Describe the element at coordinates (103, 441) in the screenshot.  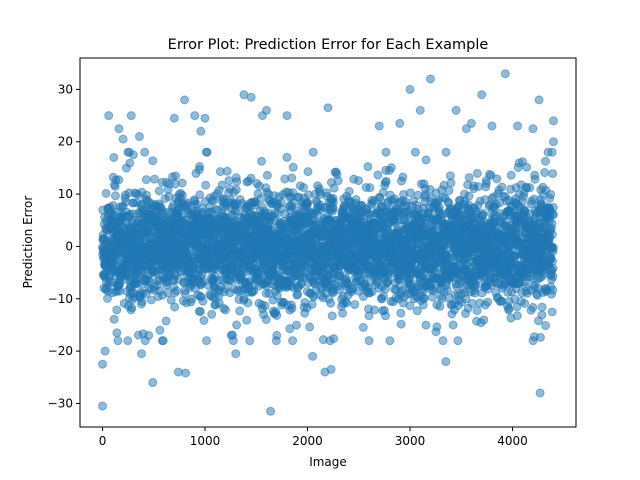
I see `x-tick-label: 0` at that location.